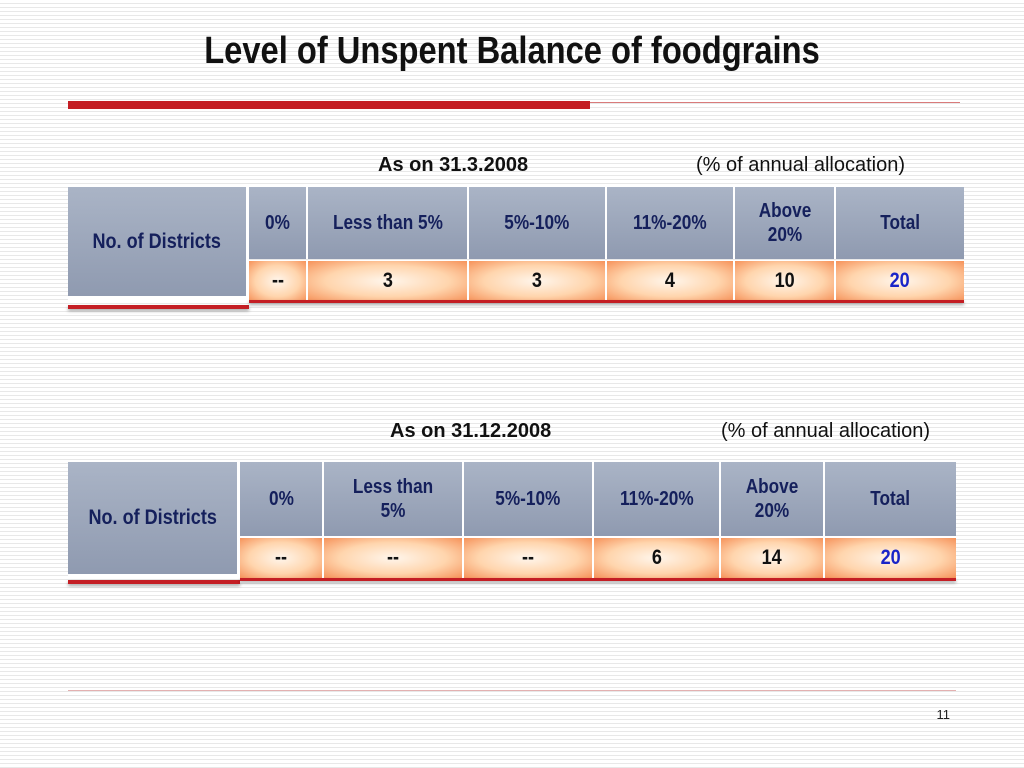 The width and height of the screenshot is (1024, 768). Describe the element at coordinates (158, 243) in the screenshot. I see `table-1-row-label: No. of Districts` at that location.